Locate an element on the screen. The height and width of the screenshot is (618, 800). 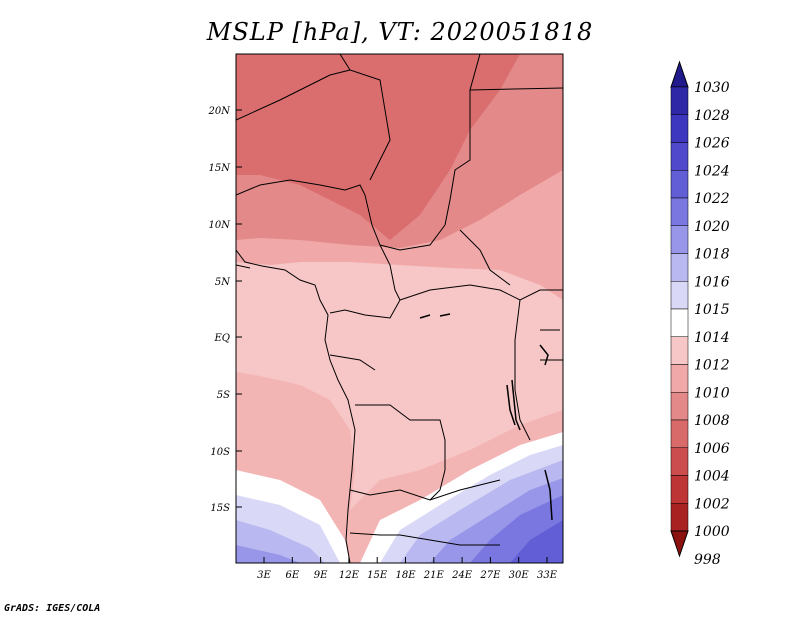
lat-tick-label: 20N is located at coordinates (220, 111).